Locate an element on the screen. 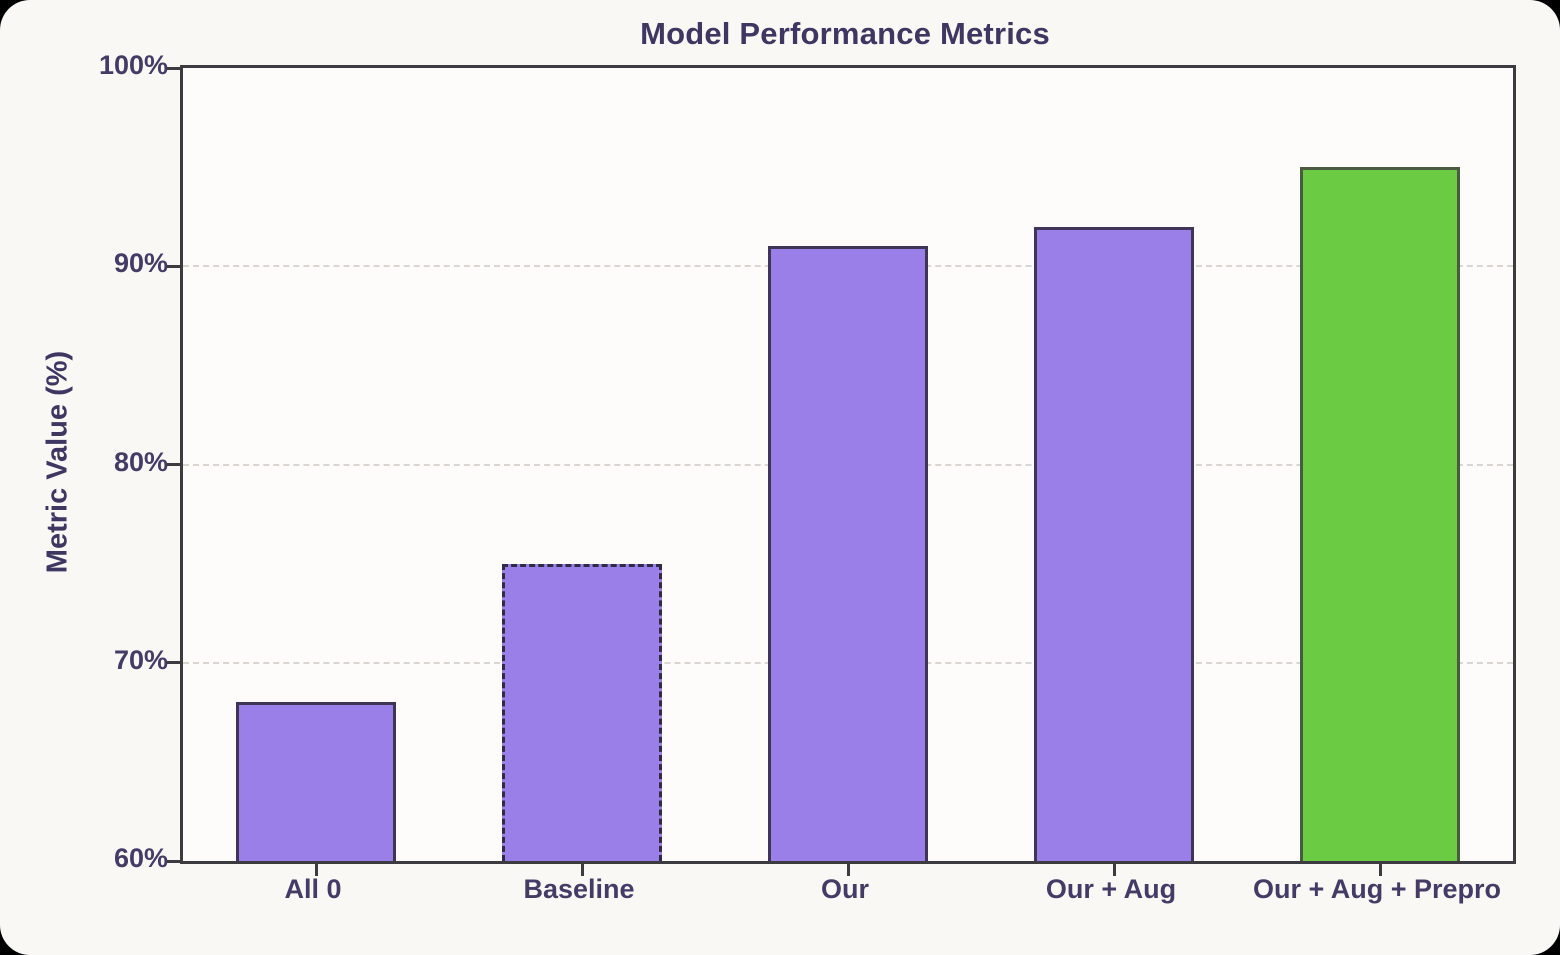 Image resolution: width=1560 pixels, height=955 pixels. y-tick-label-70: 70% is located at coordinates (140, 659).